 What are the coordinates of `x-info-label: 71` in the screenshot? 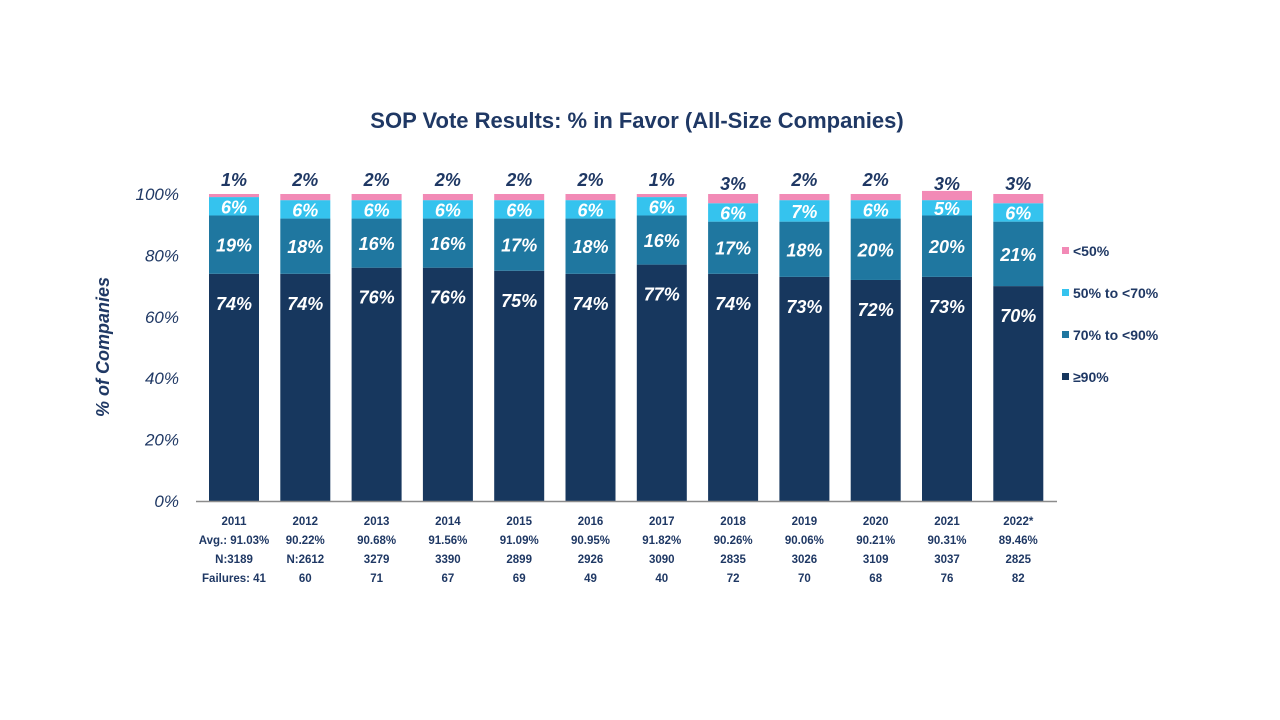 It's located at (376, 579).